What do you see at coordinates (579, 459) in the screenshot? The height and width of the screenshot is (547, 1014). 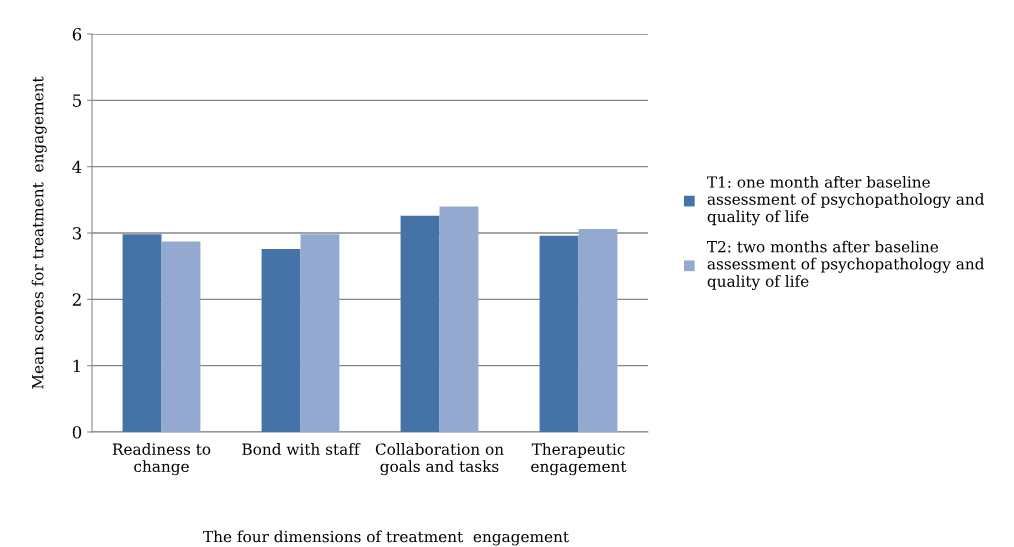 I see `x-tick-label: Therapeutic engagement` at bounding box center [579, 459].